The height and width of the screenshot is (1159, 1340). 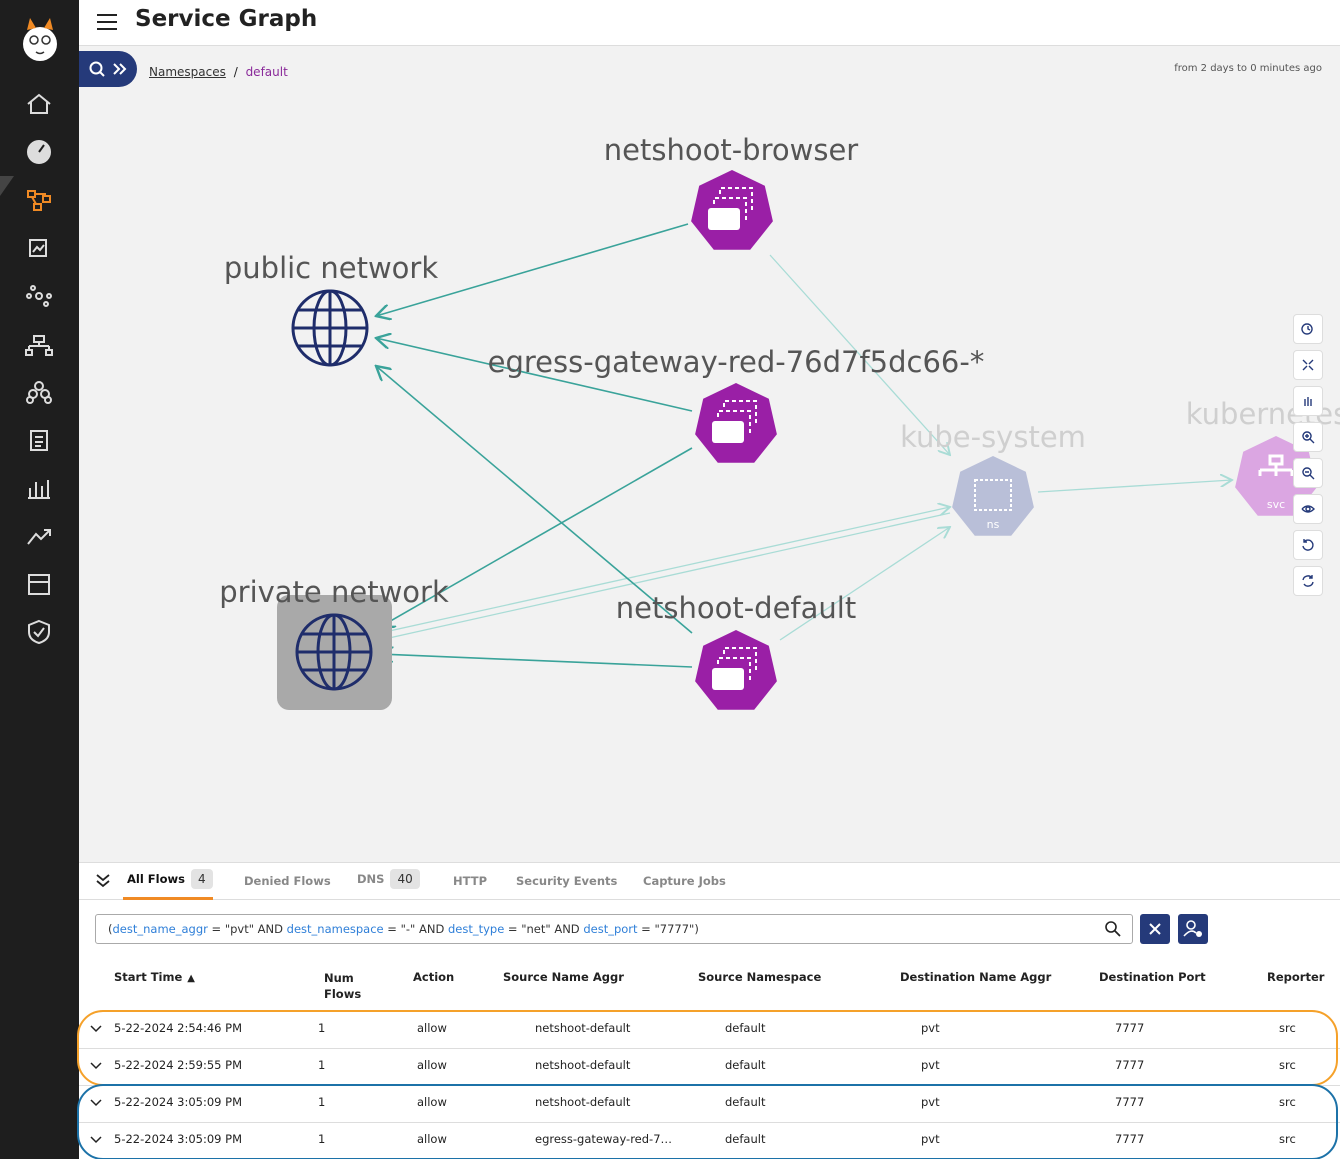 What do you see at coordinates (1155, 929) in the screenshot?
I see `clear-filter-button` at bounding box center [1155, 929].